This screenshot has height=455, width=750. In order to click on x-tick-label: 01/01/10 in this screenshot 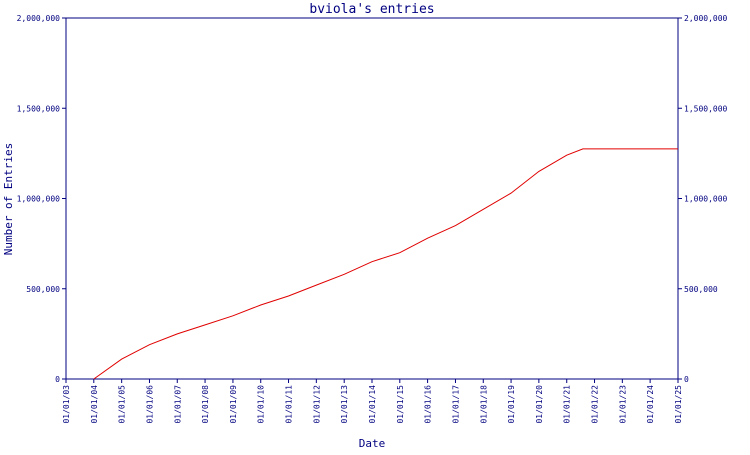, I will do `click(261, 404)`.